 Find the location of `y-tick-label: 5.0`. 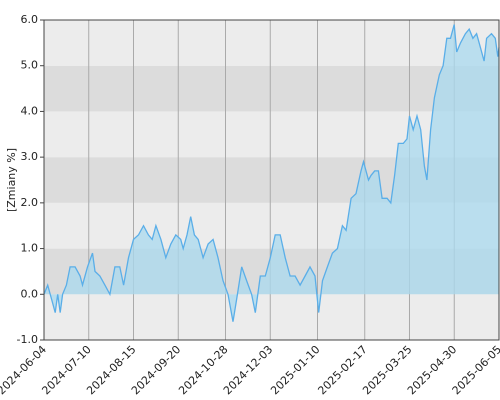

y-tick-label: 5.0 is located at coordinates (30, 65).